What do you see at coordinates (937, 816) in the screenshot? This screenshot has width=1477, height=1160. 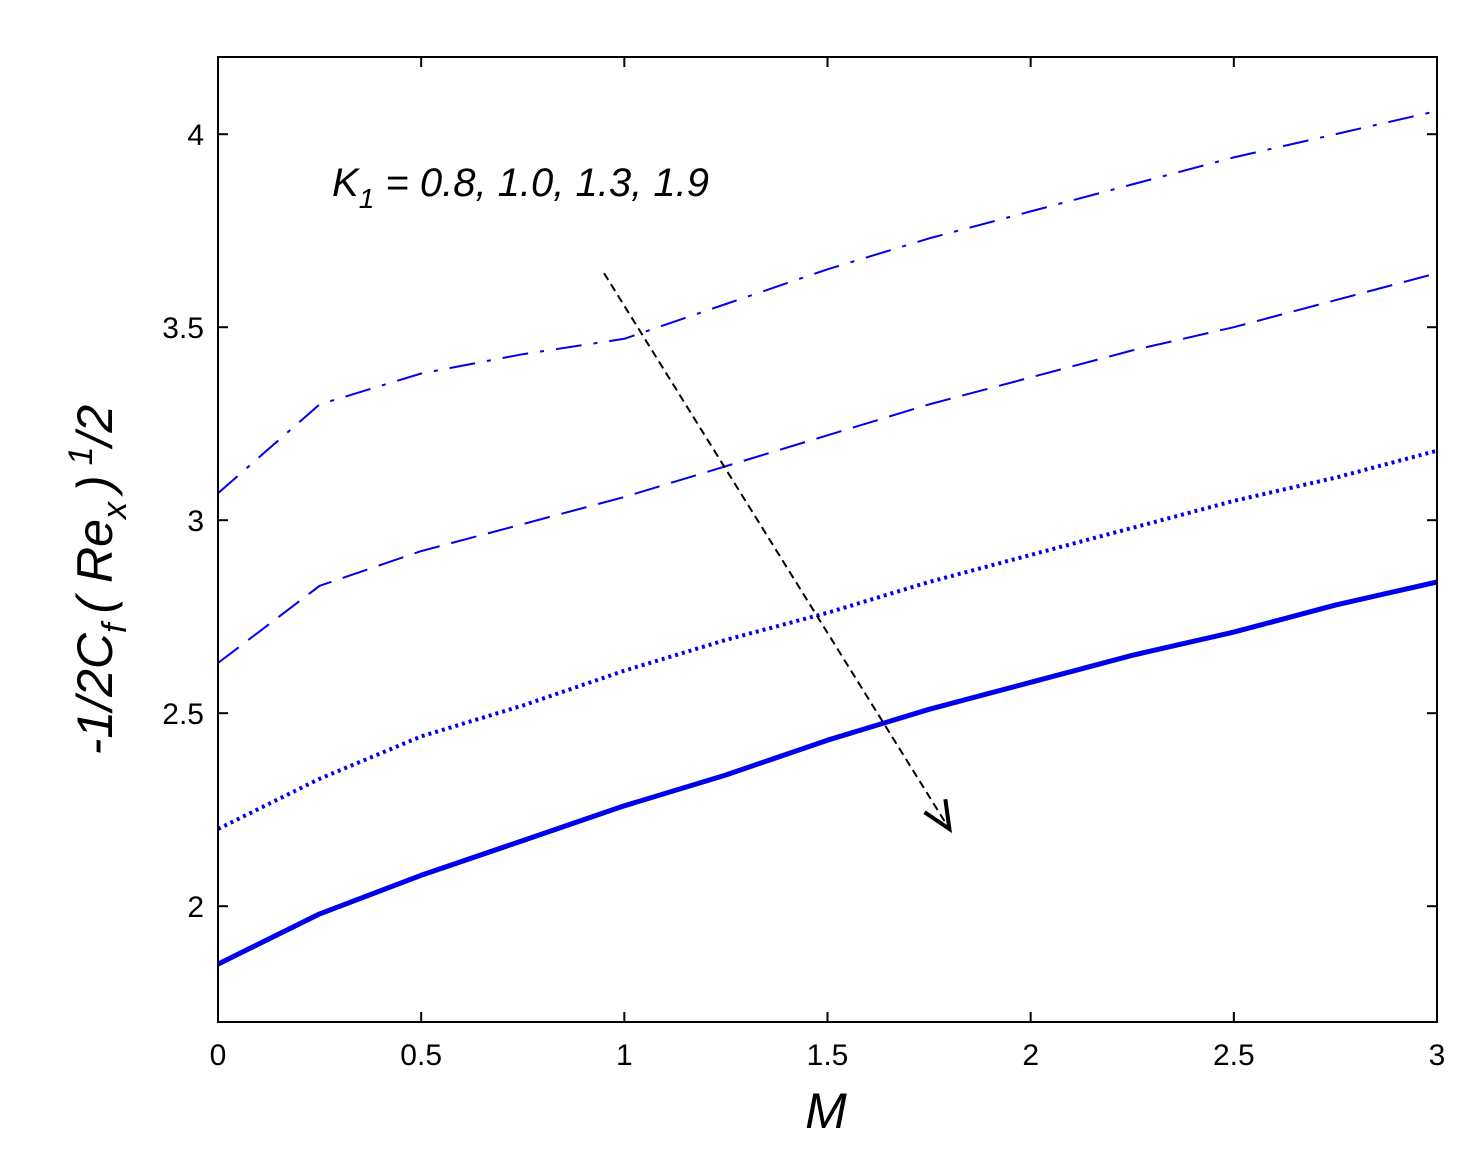 I see `trend-arrow-head` at bounding box center [937, 816].